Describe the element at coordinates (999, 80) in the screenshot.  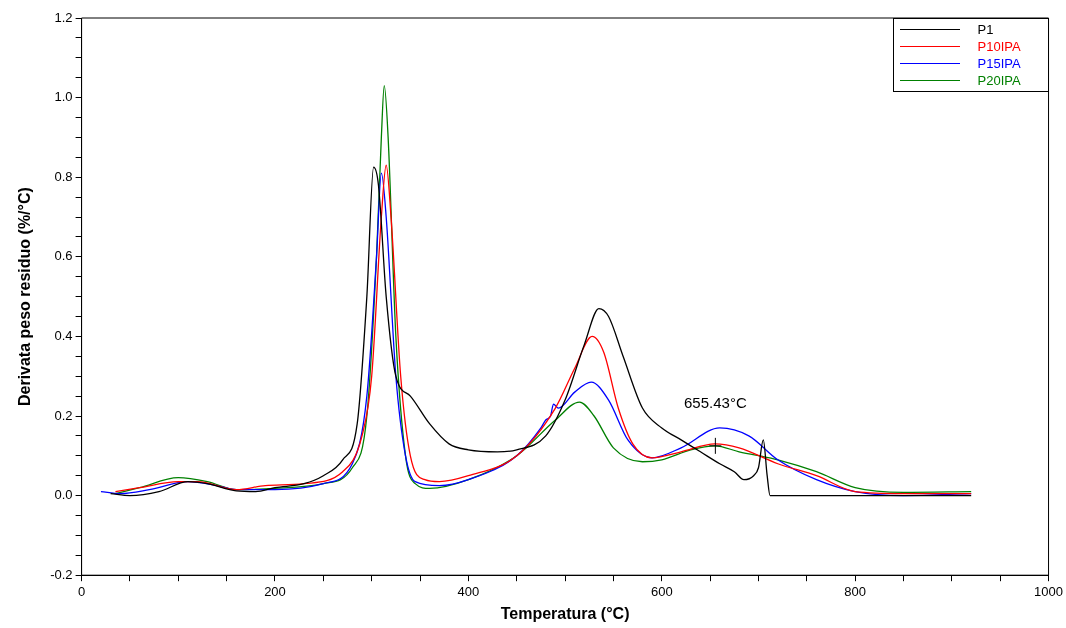
I see `legend-label: P20IPA` at that location.